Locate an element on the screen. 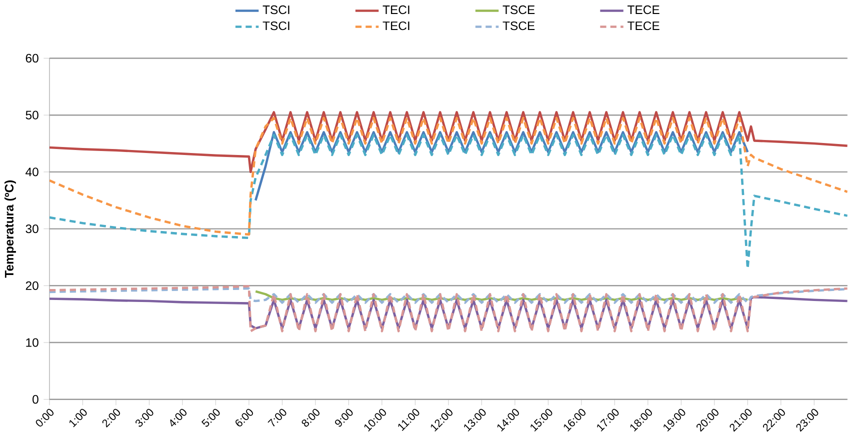 This screenshot has width=848, height=434. y-tick-label: 10 is located at coordinates (32, 342).